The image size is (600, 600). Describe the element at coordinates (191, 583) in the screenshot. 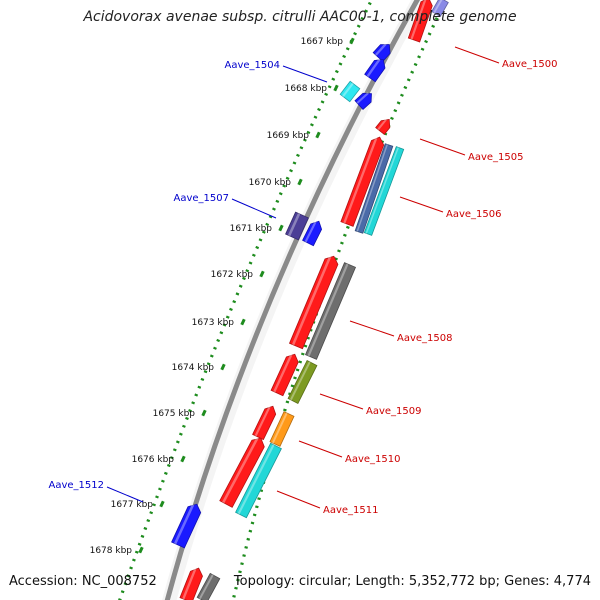

I see `gene-red-bottom` at that location.